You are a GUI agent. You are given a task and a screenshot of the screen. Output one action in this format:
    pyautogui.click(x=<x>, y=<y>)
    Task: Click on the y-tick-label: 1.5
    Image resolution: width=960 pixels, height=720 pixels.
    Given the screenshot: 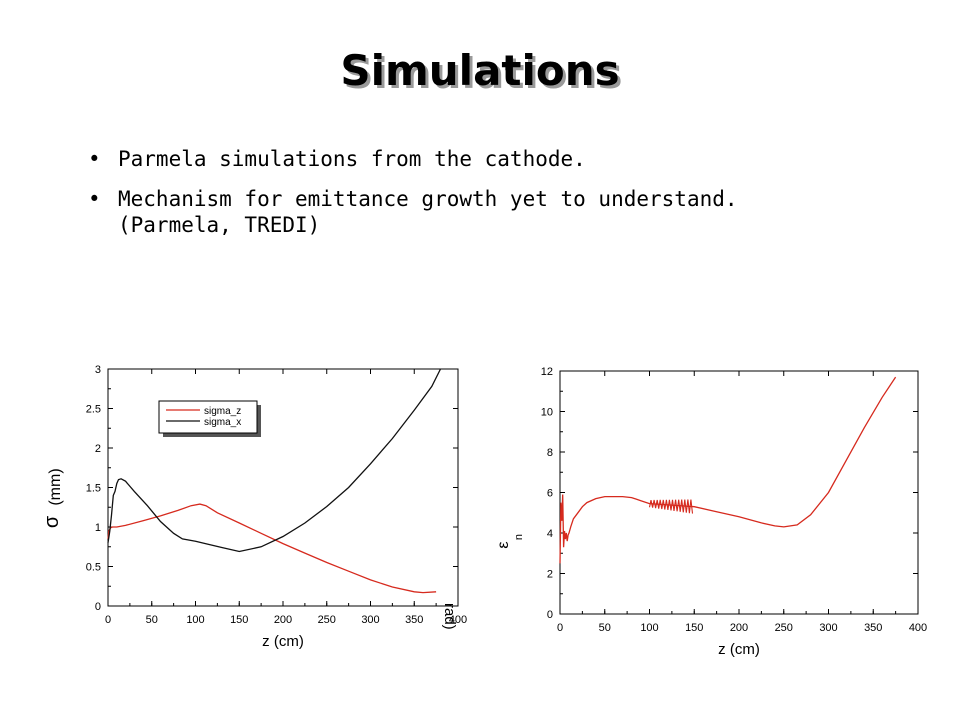 What is the action you would take?
    pyautogui.click(x=93, y=489)
    